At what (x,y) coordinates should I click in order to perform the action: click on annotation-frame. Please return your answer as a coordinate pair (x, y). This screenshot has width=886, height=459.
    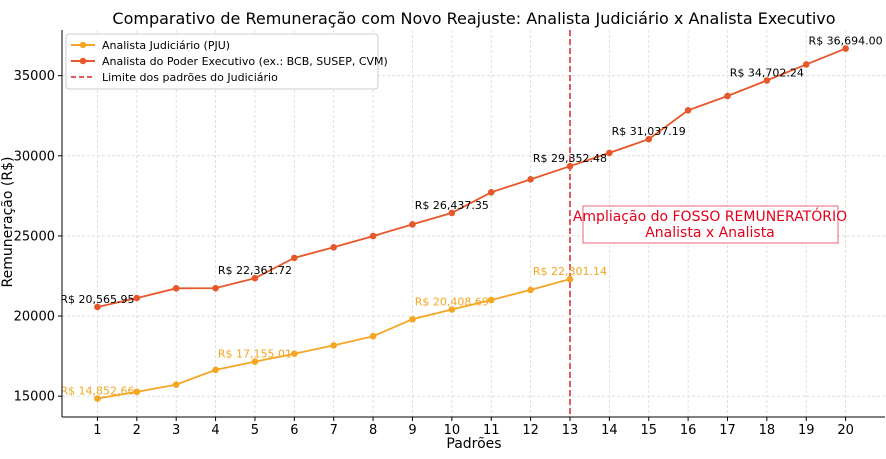
    Looking at the image, I should click on (710, 224).